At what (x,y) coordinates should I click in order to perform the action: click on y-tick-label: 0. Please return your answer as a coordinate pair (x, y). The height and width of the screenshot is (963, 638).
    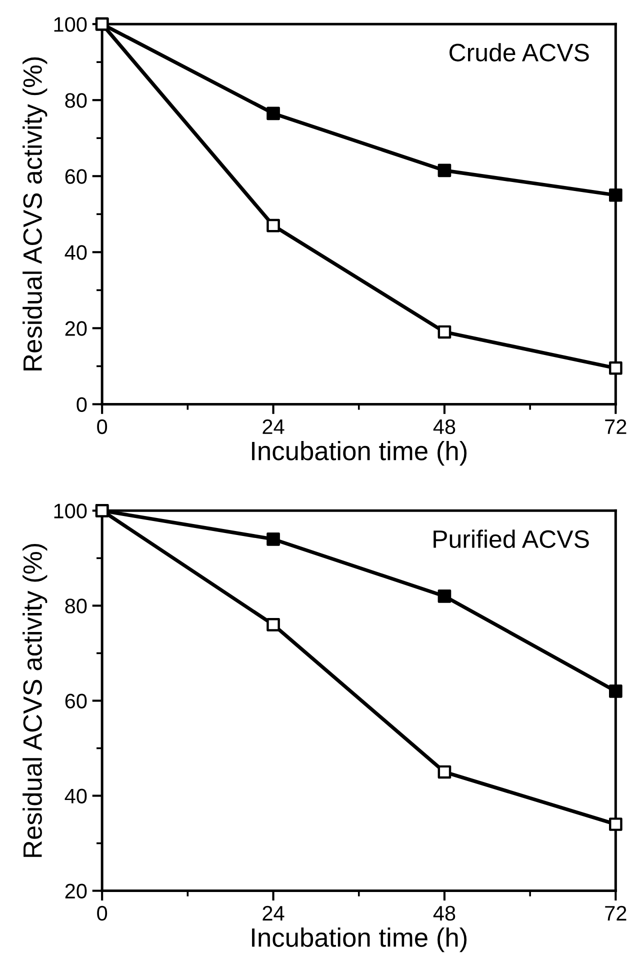
    Looking at the image, I should click on (81, 404).